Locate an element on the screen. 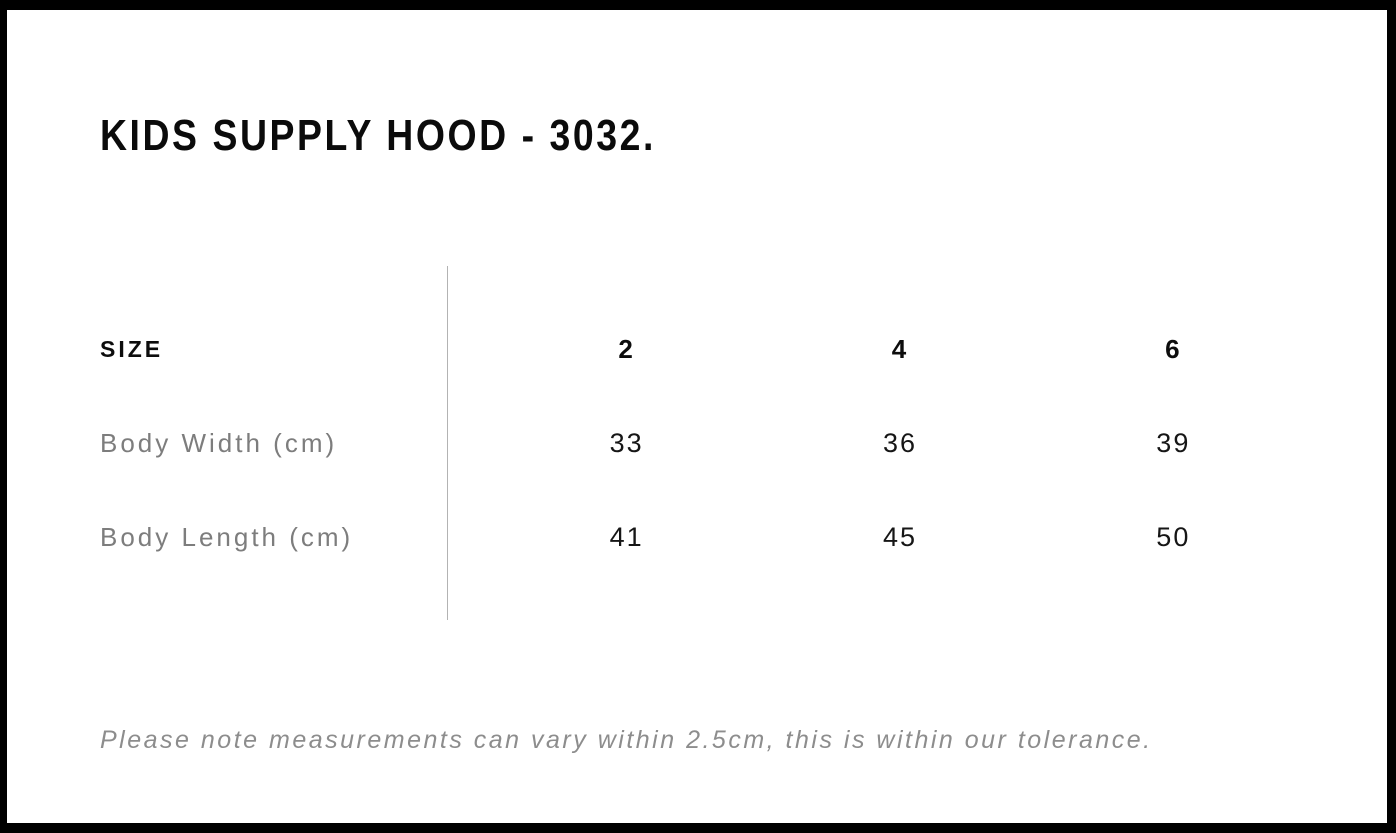  table-row-body-length: Body Length (cm) 41 45 50 is located at coordinates (705, 537).